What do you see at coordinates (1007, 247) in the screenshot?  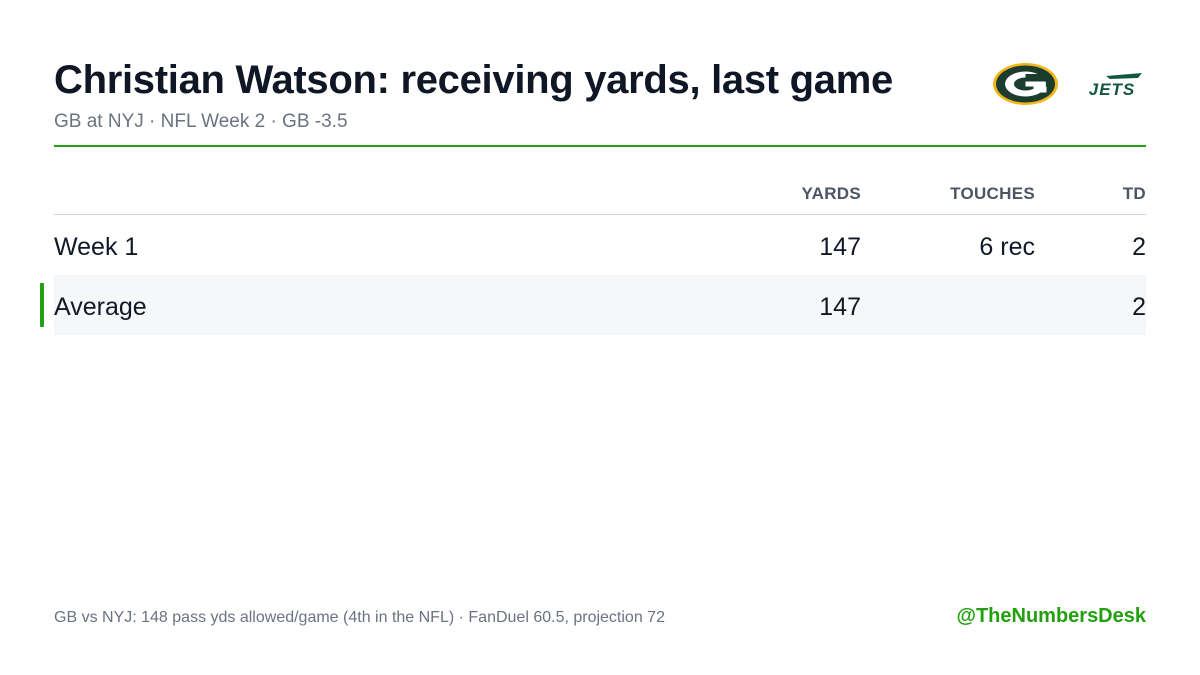 I see `touches-cell: 6 rec` at bounding box center [1007, 247].